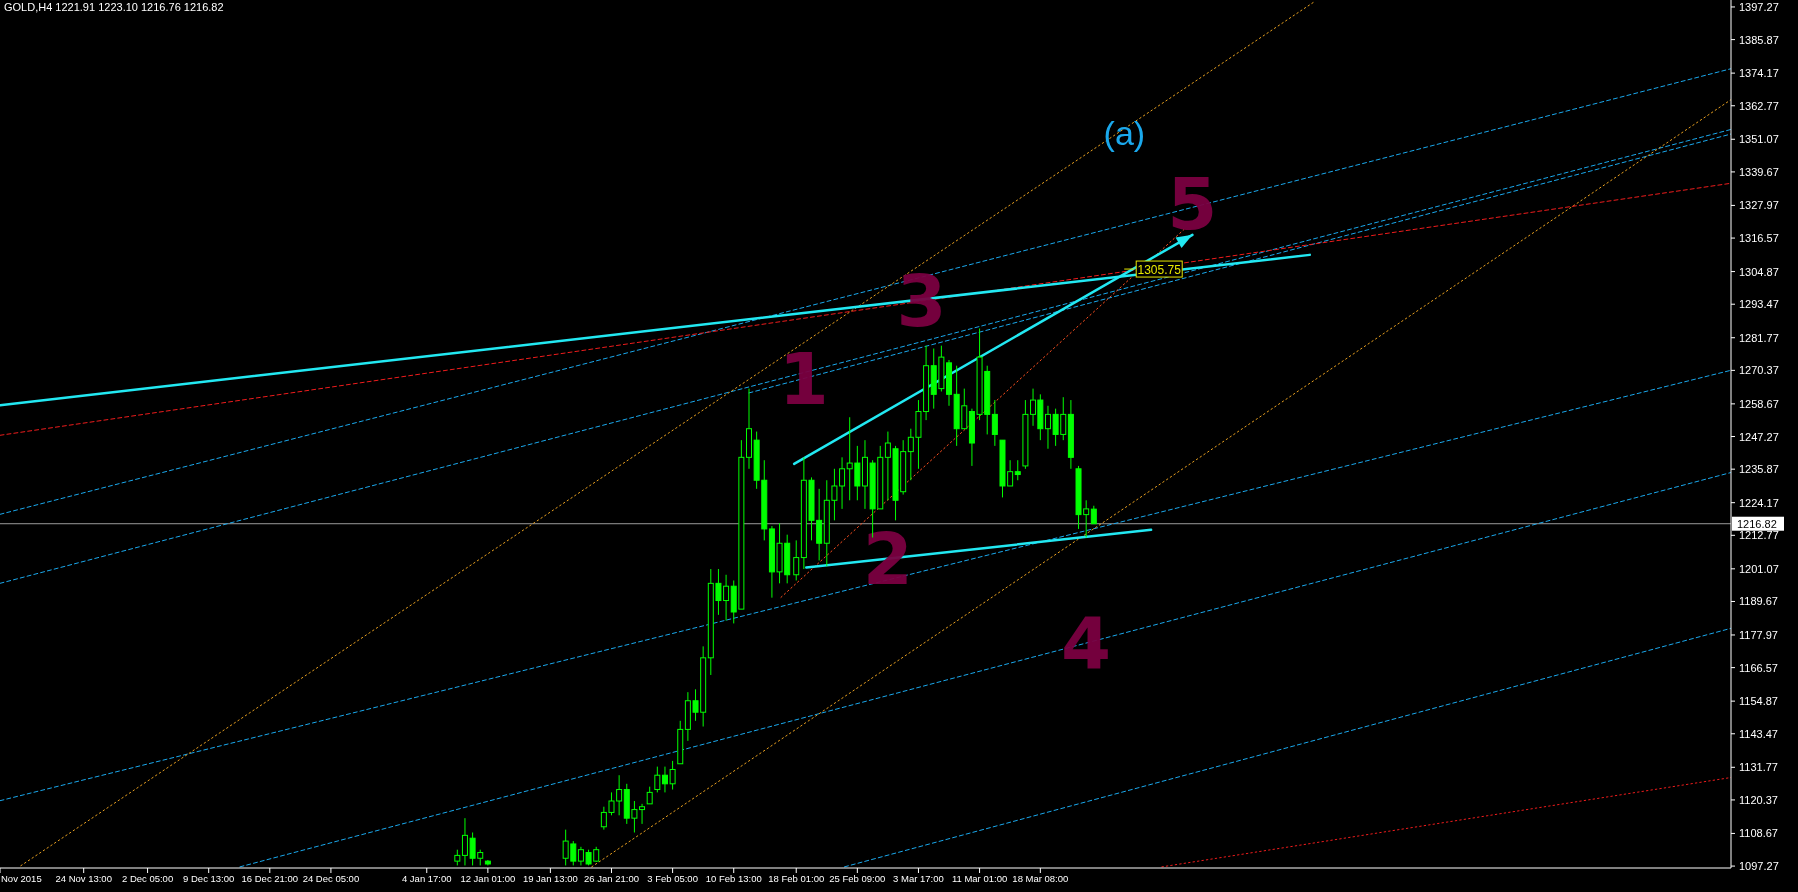 Image resolution: width=1798 pixels, height=892 pixels. I want to click on y-tick-label: 1120.37, so click(1758, 799).